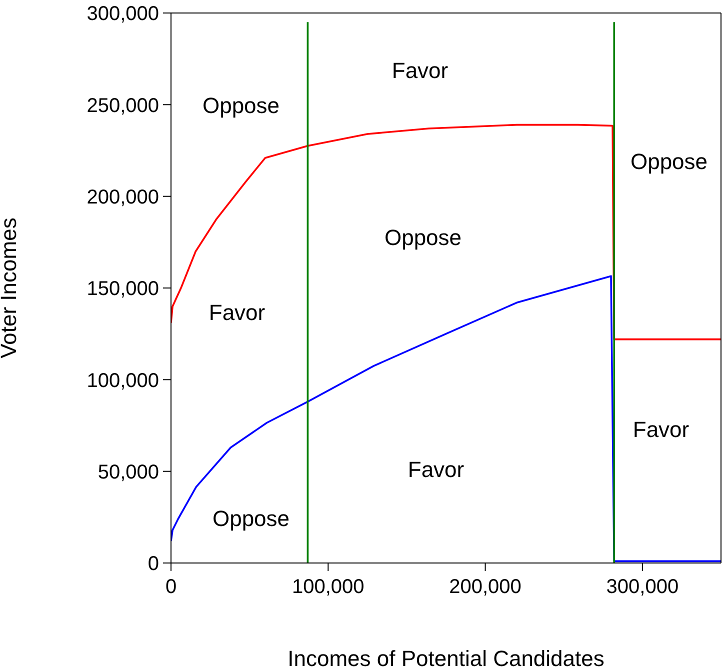 The height and width of the screenshot is (670, 723). What do you see at coordinates (485, 587) in the screenshot?
I see `x-tick-label: 200,000` at bounding box center [485, 587].